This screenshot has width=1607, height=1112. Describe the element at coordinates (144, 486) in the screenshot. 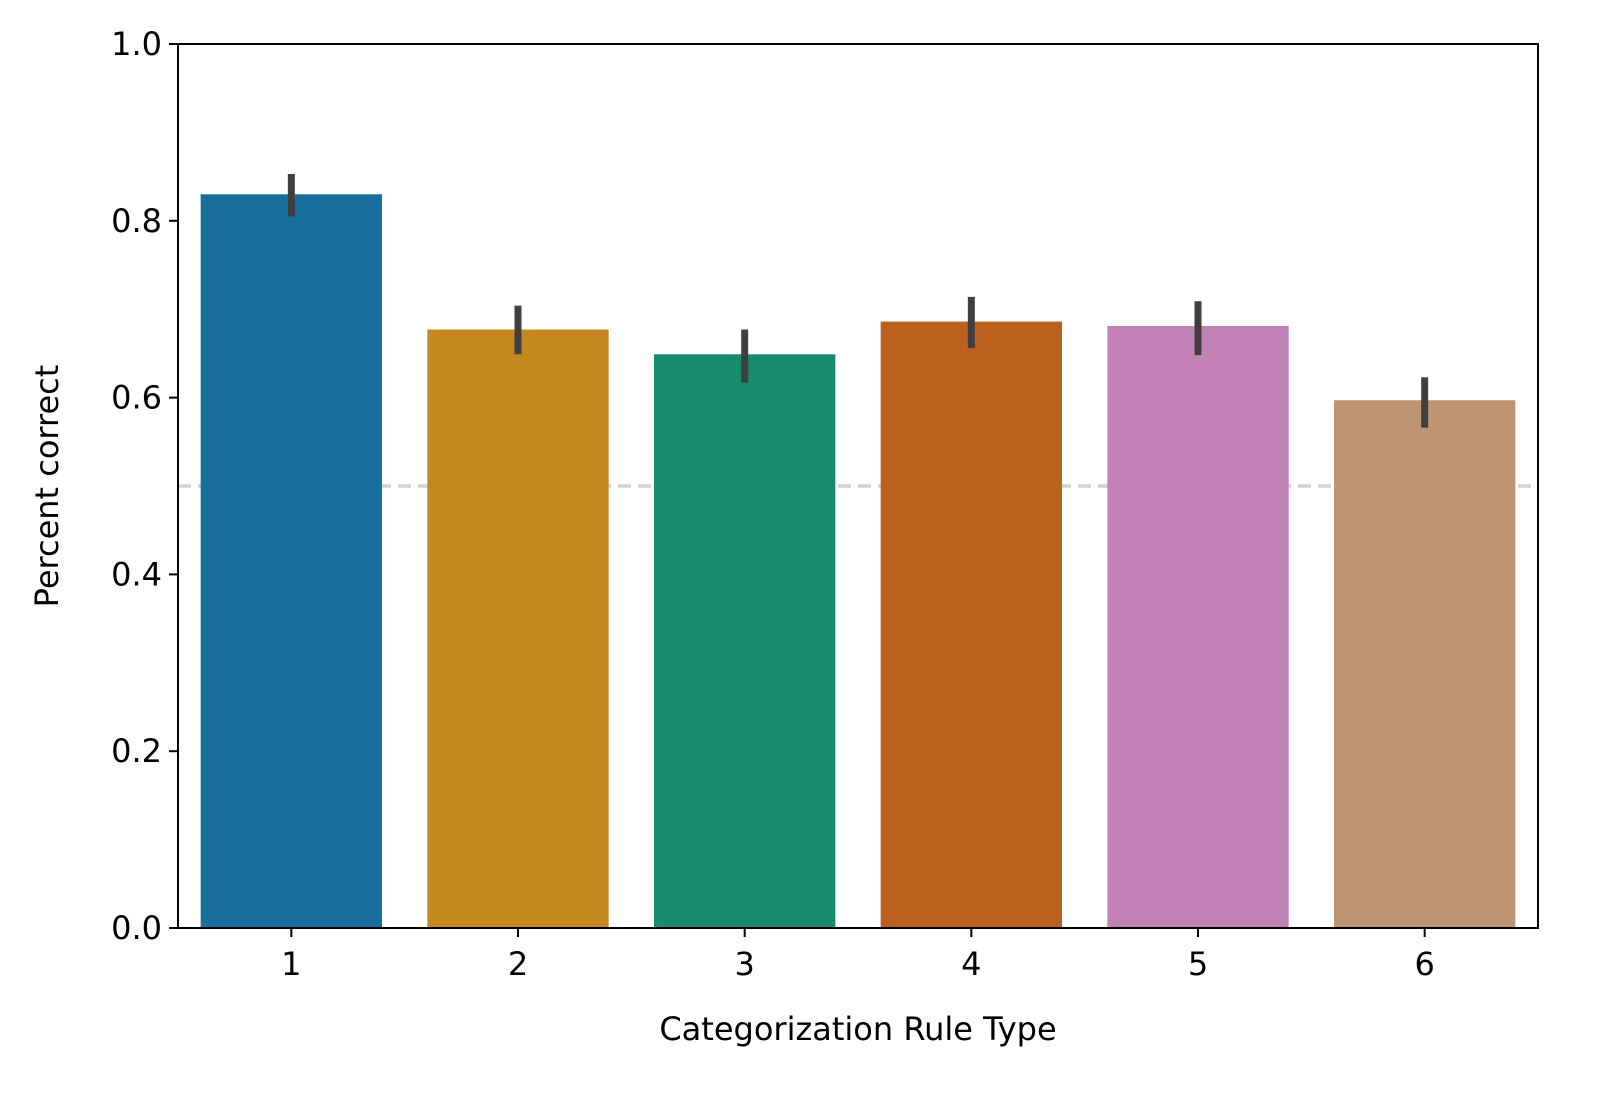

I see `y-axis: 0.0 0.2 0.4 0.6 0.8 1.0` at that location.